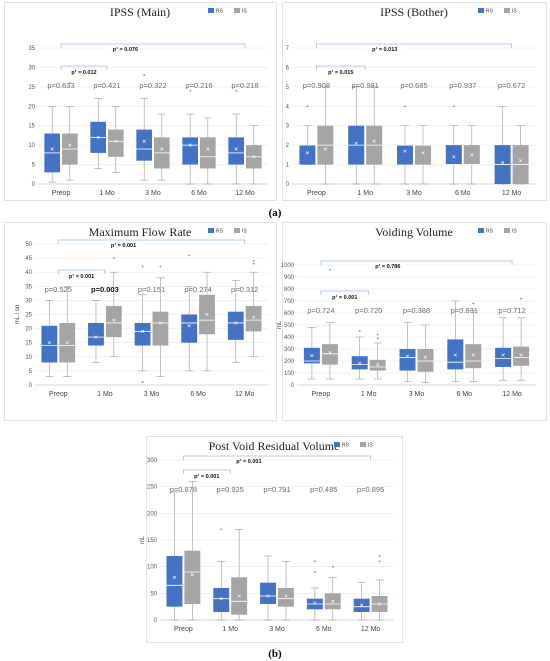 This screenshot has height=661, width=550. I want to click on y-tick-label: 15, so click(31, 127).